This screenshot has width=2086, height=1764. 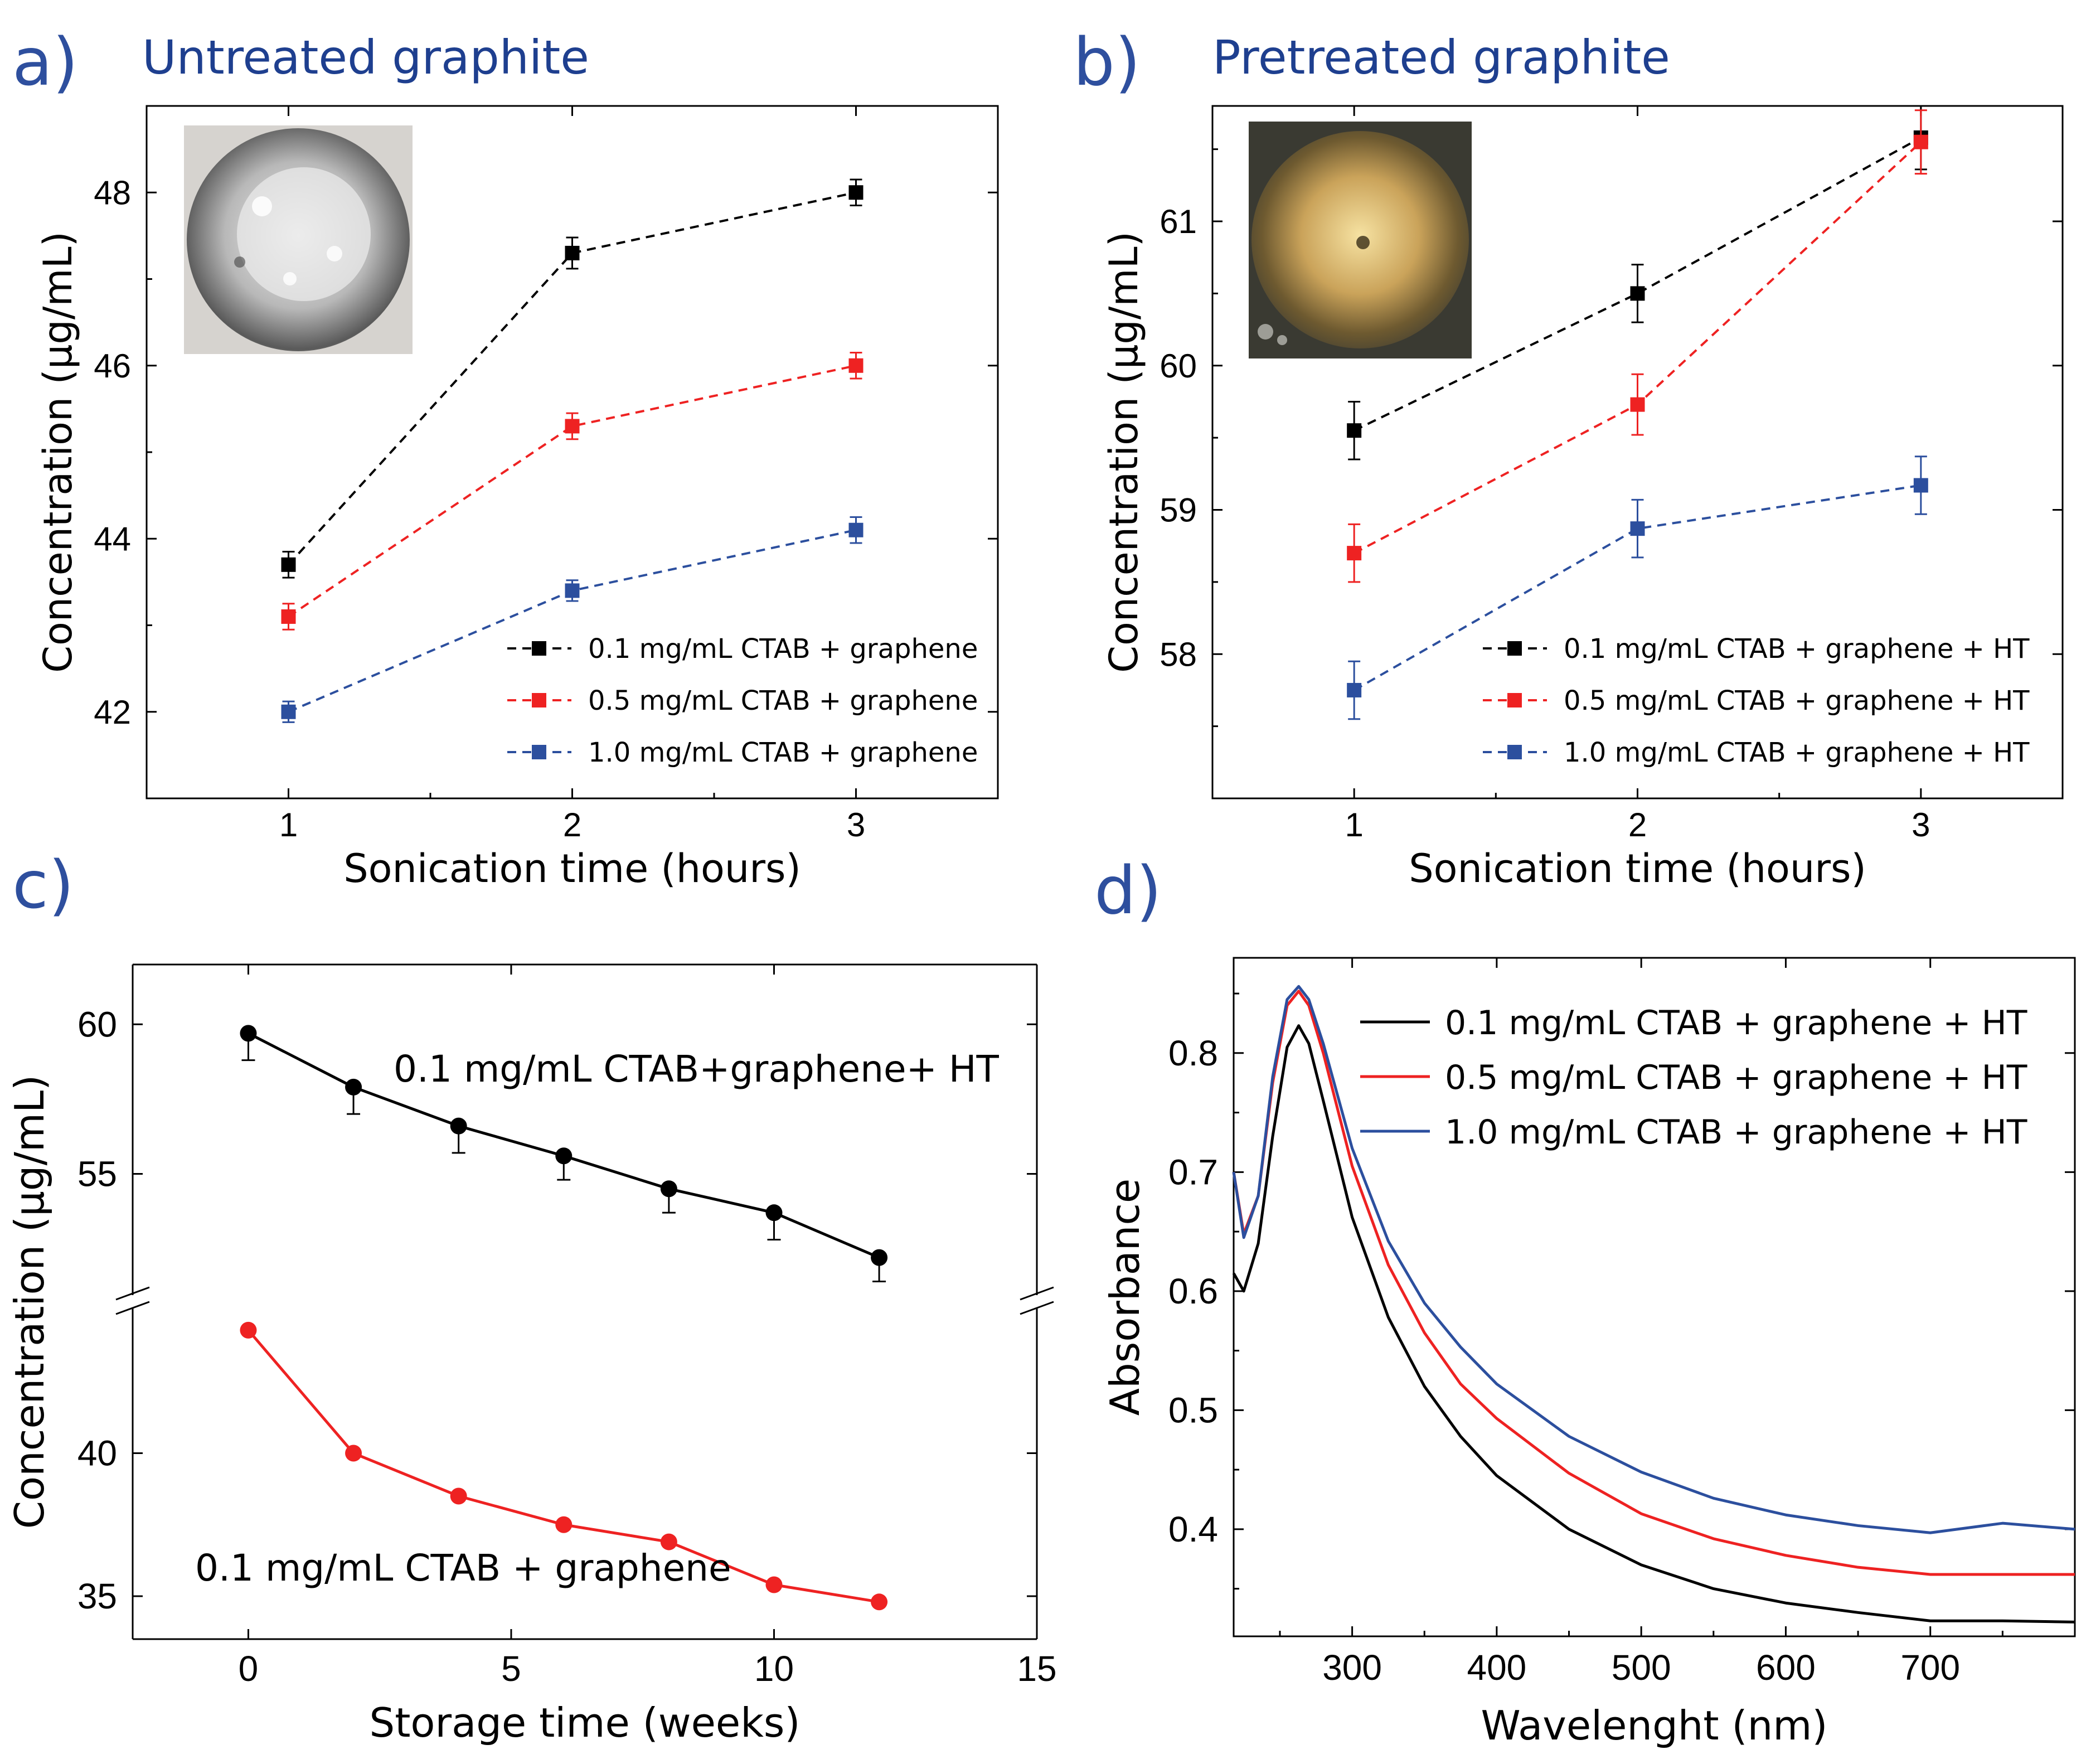 What do you see at coordinates (1930, 1667) in the screenshot?
I see `x-tick-label: 700` at bounding box center [1930, 1667].